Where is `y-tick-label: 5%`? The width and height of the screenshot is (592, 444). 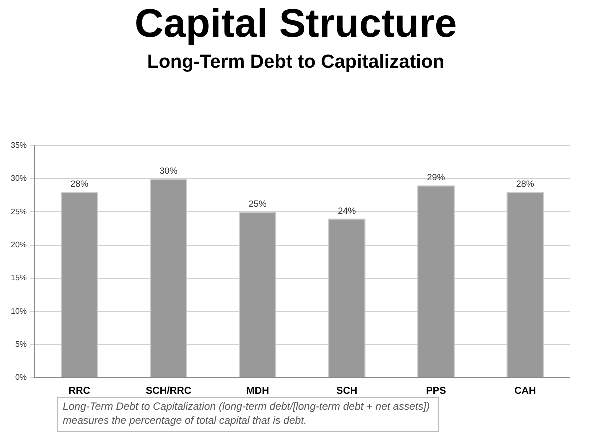
y-tick-label: 5% is located at coordinates (21, 345).